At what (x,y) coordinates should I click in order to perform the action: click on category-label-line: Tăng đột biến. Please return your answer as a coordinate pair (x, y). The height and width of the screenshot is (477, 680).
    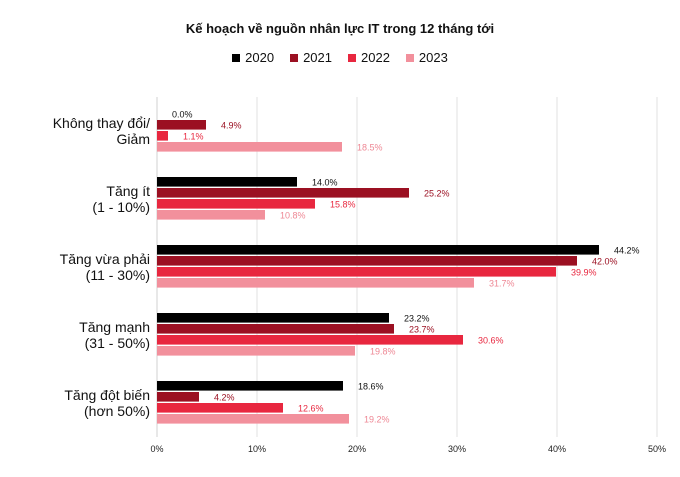
    Looking at the image, I should click on (107, 395).